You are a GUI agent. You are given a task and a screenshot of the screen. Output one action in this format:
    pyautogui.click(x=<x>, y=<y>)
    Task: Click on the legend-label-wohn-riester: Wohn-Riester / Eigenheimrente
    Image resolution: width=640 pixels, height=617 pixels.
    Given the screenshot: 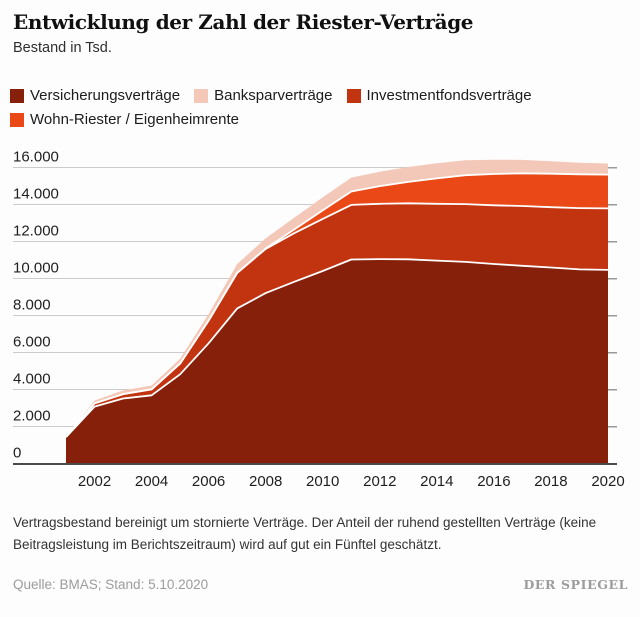 What is the action you would take?
    pyautogui.click(x=134, y=119)
    